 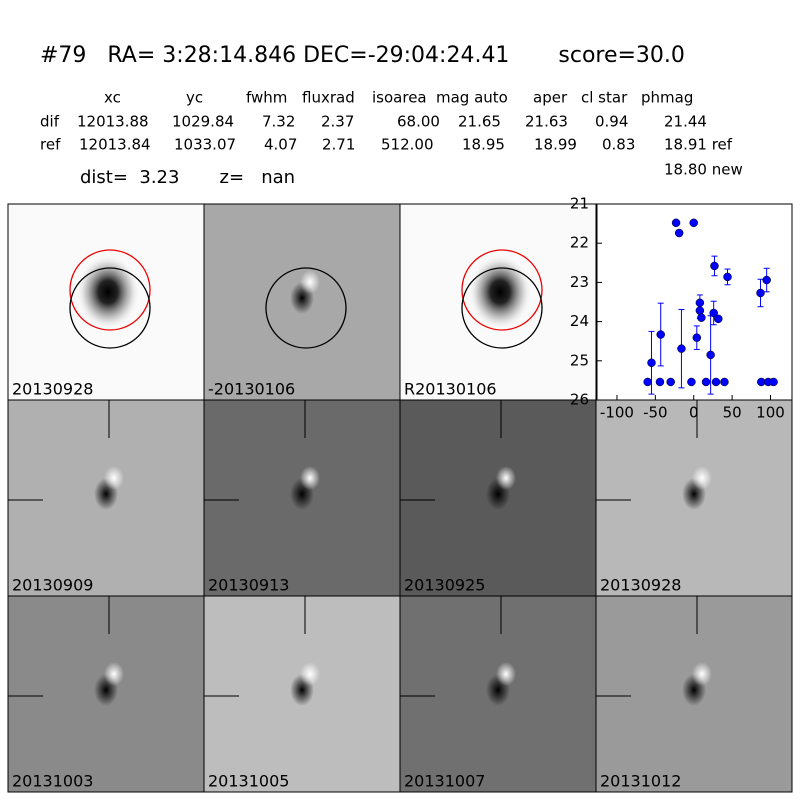 I want to click on stamp-label: 20130909, so click(x=52, y=585).